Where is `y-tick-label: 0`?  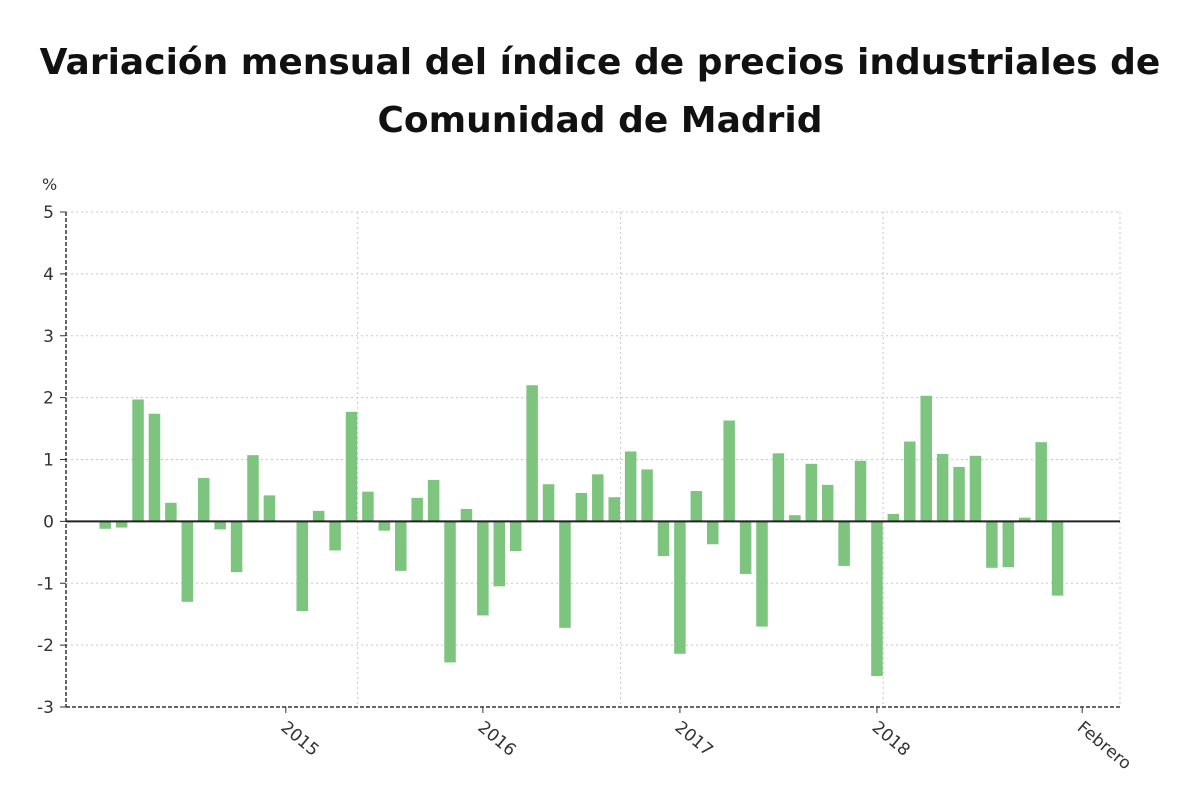
y-tick-label: 0 is located at coordinates (48, 522).